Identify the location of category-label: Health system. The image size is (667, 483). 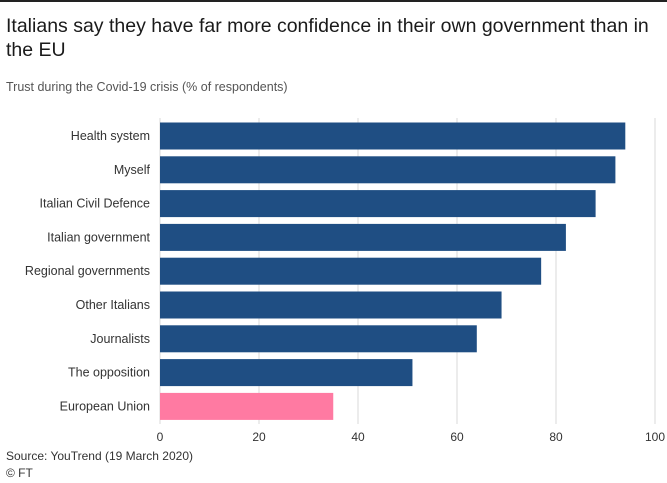
(110, 136).